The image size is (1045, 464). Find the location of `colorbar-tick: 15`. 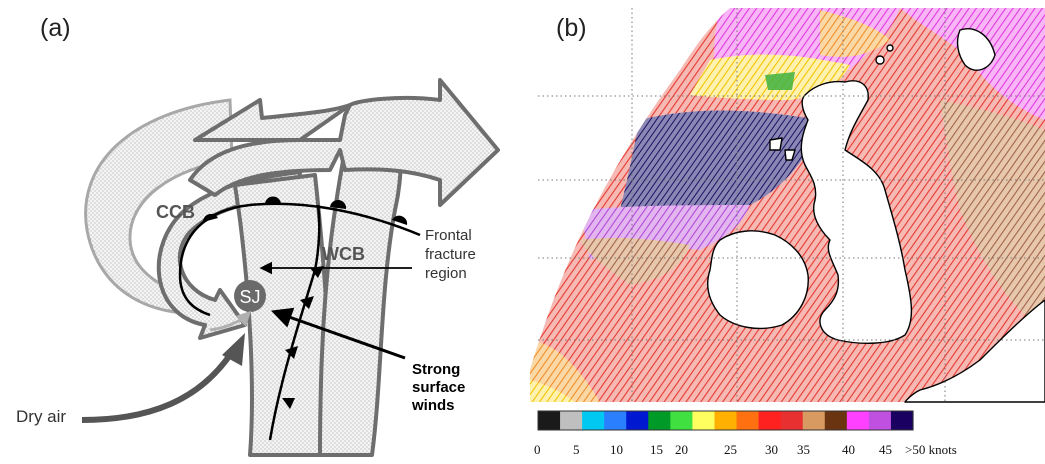

colorbar-tick: 15 is located at coordinates (656, 449).